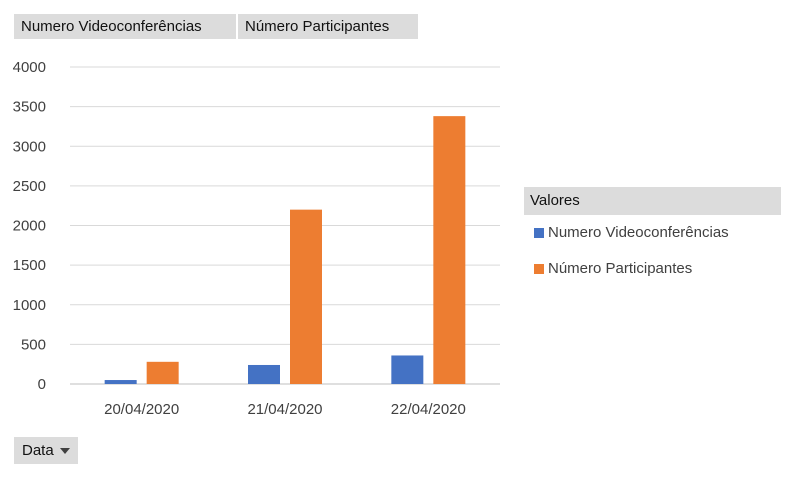 The image size is (791, 477). Describe the element at coordinates (42, 384) in the screenshot. I see `y-tick-label: 0` at that location.